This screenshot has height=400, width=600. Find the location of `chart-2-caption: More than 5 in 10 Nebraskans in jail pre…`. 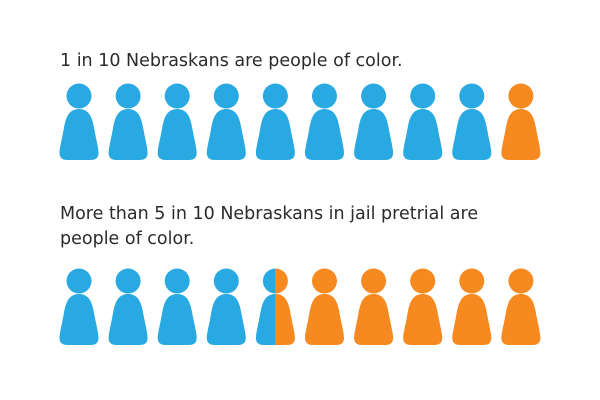

chart-2-caption: More than 5 in 10 Nebraskans in jail pre… is located at coordinates (269, 226).